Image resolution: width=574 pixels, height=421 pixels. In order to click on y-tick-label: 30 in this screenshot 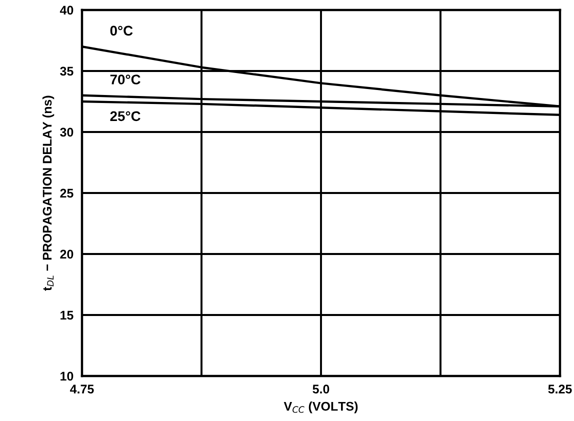, I will do `click(67, 132)`.